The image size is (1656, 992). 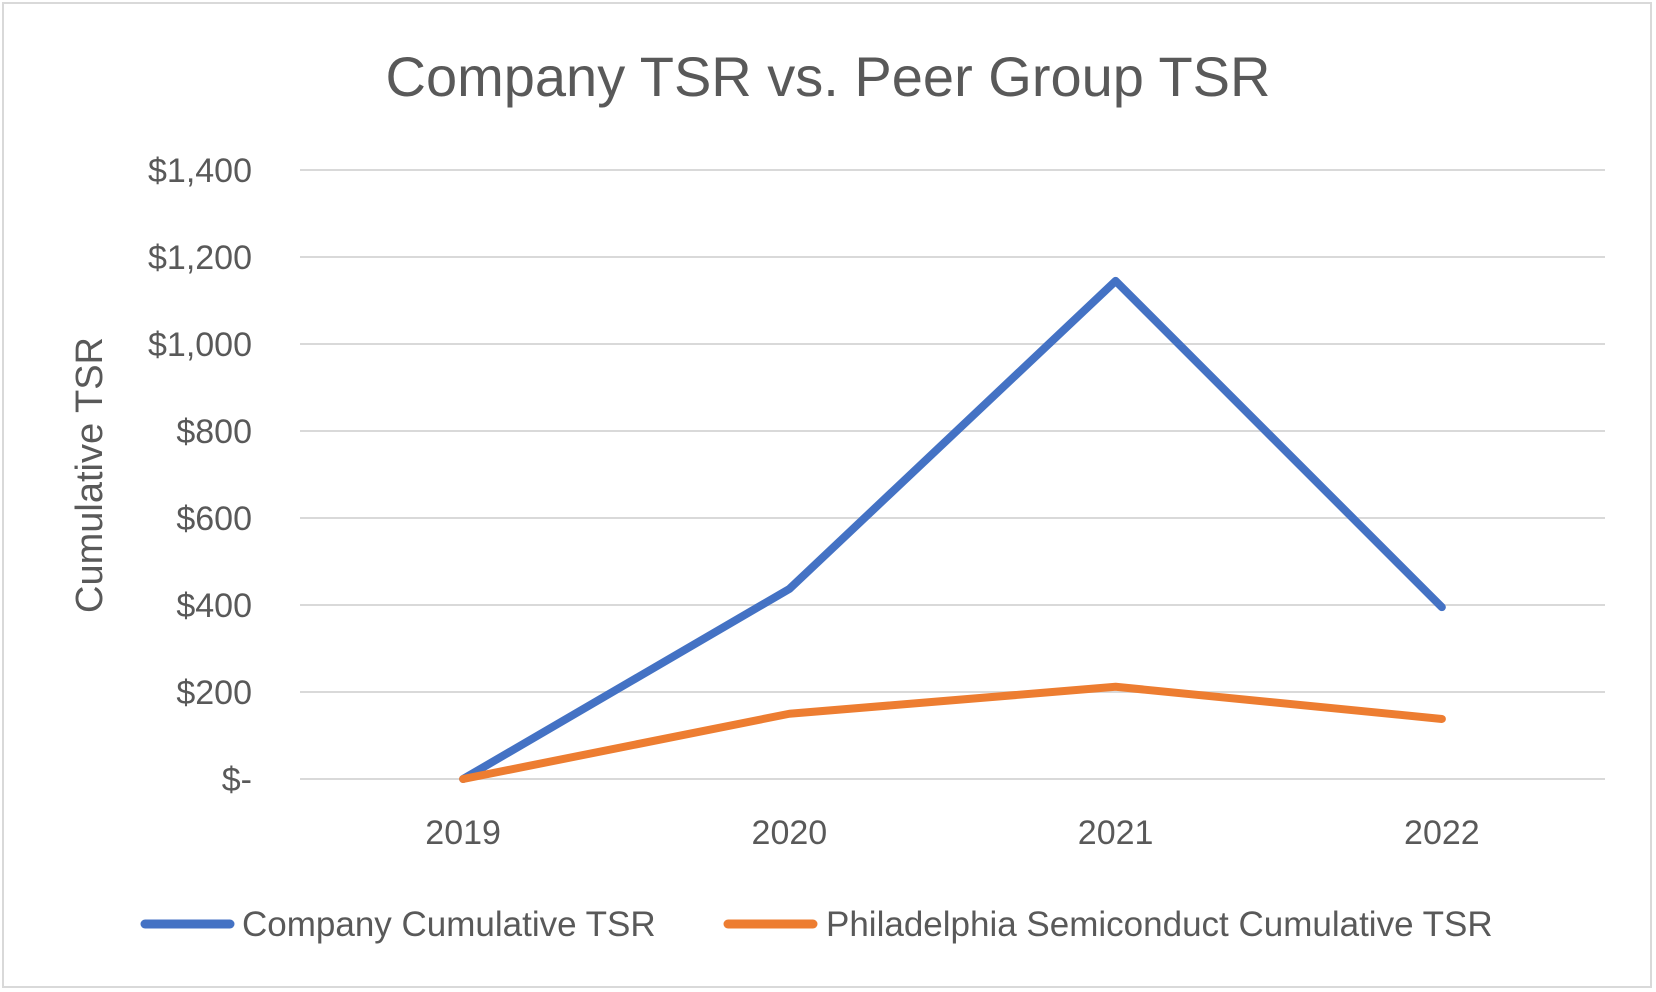 I want to click on y-tick-label: $200, so click(x=214, y=693).